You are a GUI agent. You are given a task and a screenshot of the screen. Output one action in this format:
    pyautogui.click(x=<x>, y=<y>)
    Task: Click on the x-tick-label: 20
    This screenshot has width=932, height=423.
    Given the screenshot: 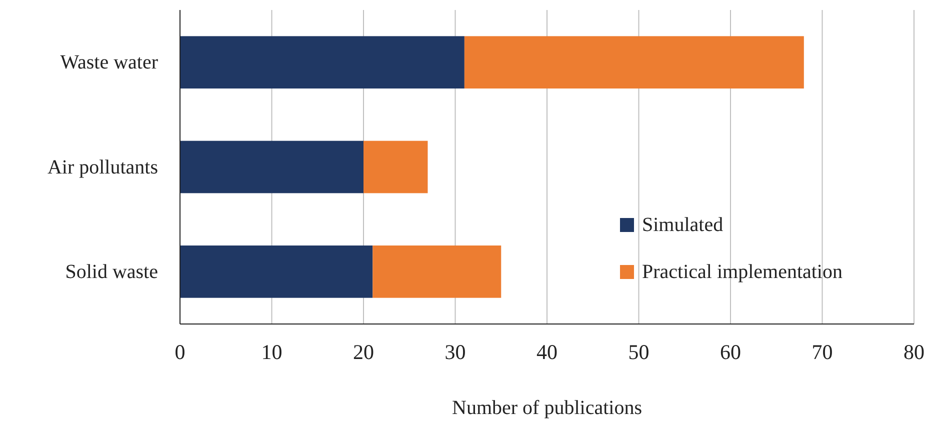 What is the action you would take?
    pyautogui.click(x=363, y=352)
    